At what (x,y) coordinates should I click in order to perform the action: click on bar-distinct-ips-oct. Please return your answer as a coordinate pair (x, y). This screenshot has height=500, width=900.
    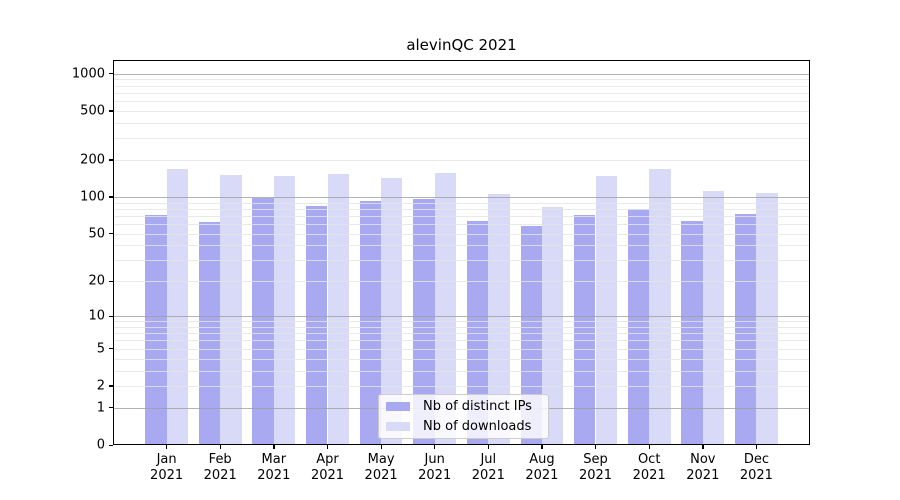
    Looking at the image, I should click on (638, 326).